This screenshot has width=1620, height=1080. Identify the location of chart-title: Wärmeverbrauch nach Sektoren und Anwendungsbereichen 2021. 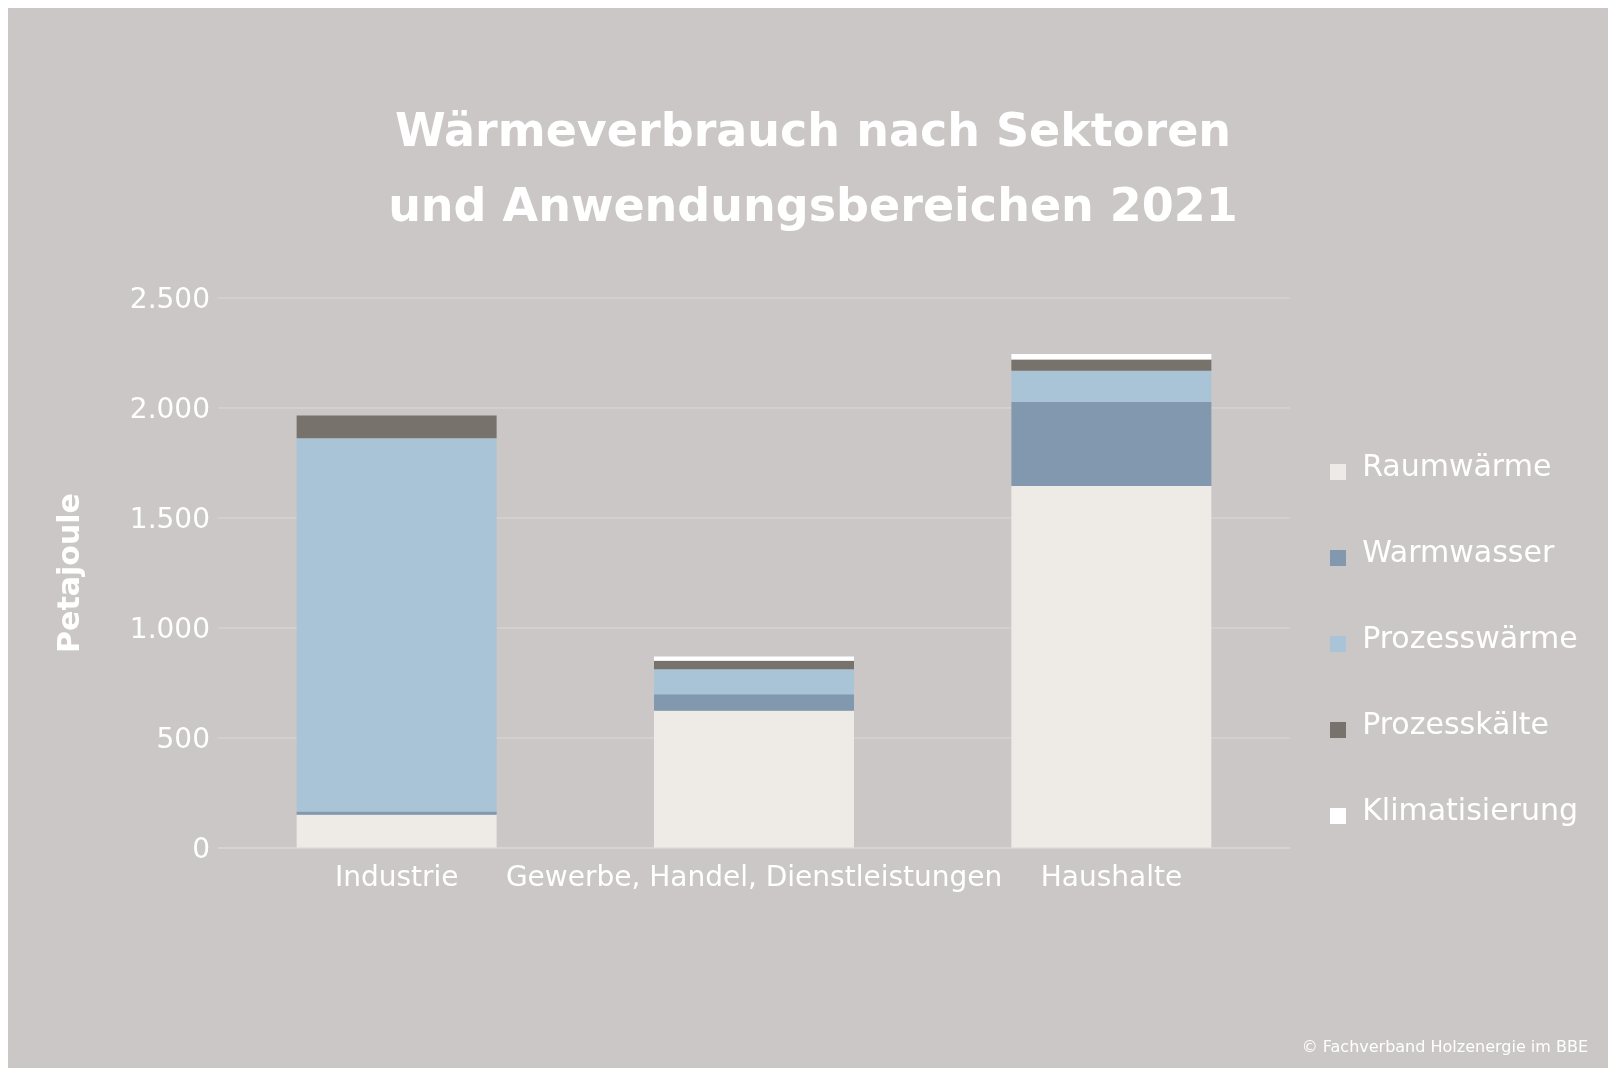
(813, 168).